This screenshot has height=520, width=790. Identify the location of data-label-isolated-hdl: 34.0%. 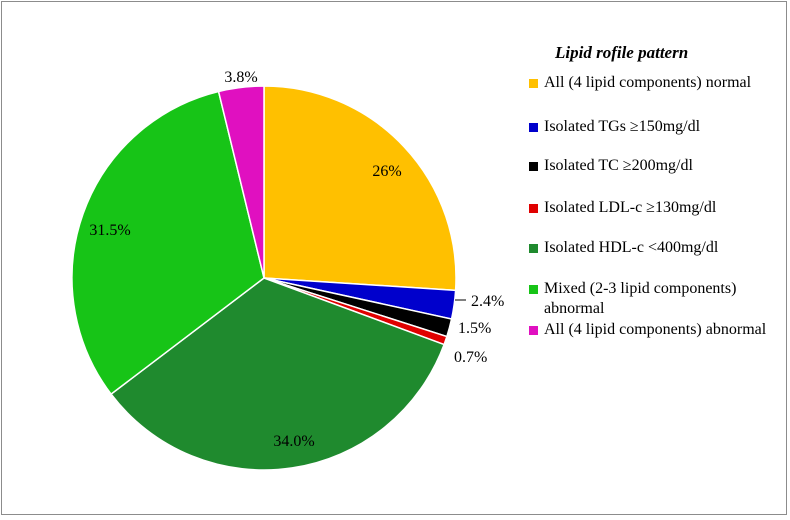
(293, 441).